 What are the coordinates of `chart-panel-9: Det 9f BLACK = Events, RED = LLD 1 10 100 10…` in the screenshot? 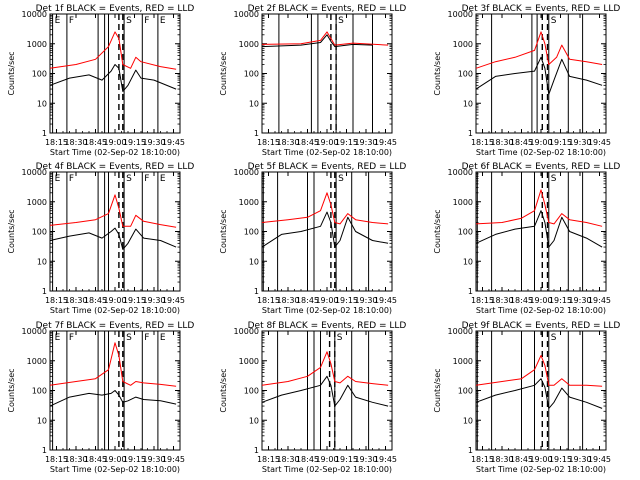 It's located at (526, 397).